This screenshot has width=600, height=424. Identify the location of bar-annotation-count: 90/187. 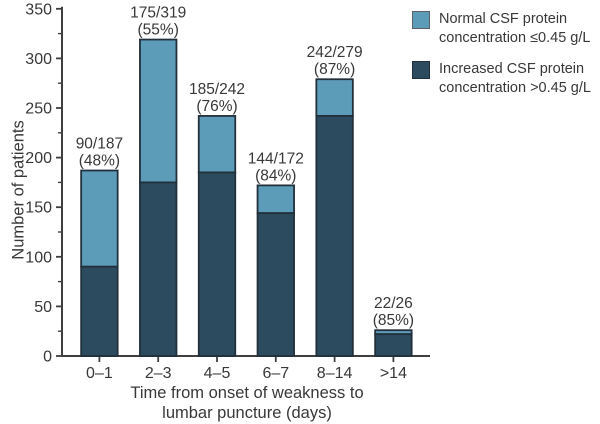
(99, 143).